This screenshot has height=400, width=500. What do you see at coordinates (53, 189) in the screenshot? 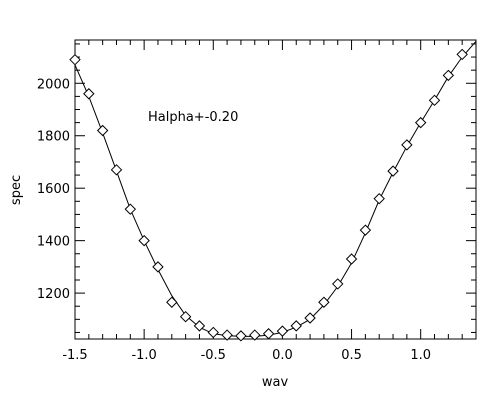
I see `y-tick-label: 1600` at bounding box center [53, 189].